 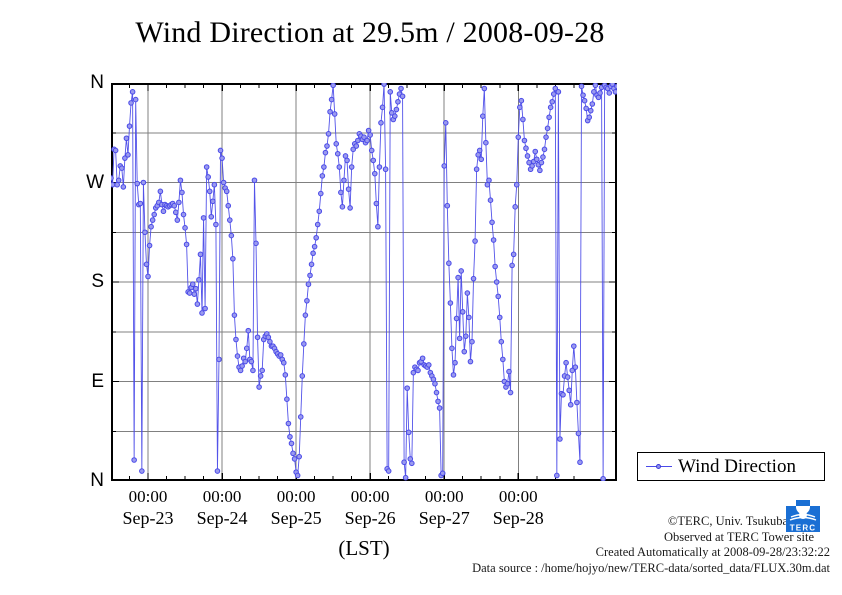 I want to click on svg-text: TERC, so click(x=803, y=528).